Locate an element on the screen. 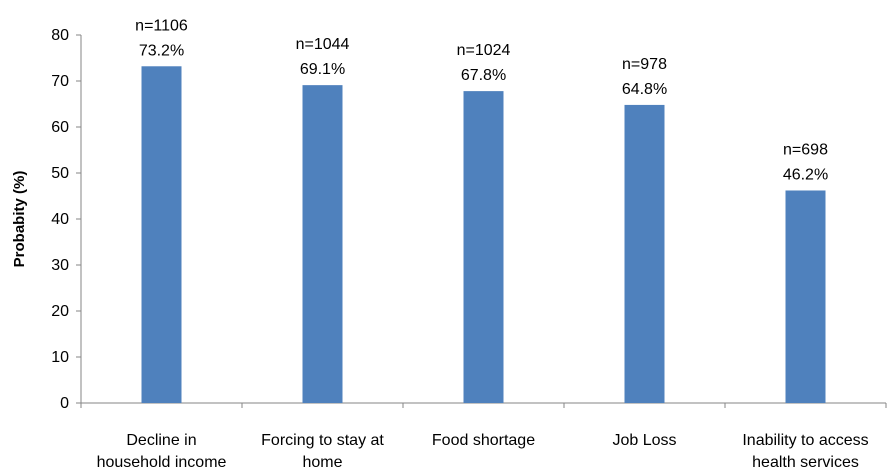 This screenshot has width=891, height=475. count-label: n=1106 is located at coordinates (161, 25).